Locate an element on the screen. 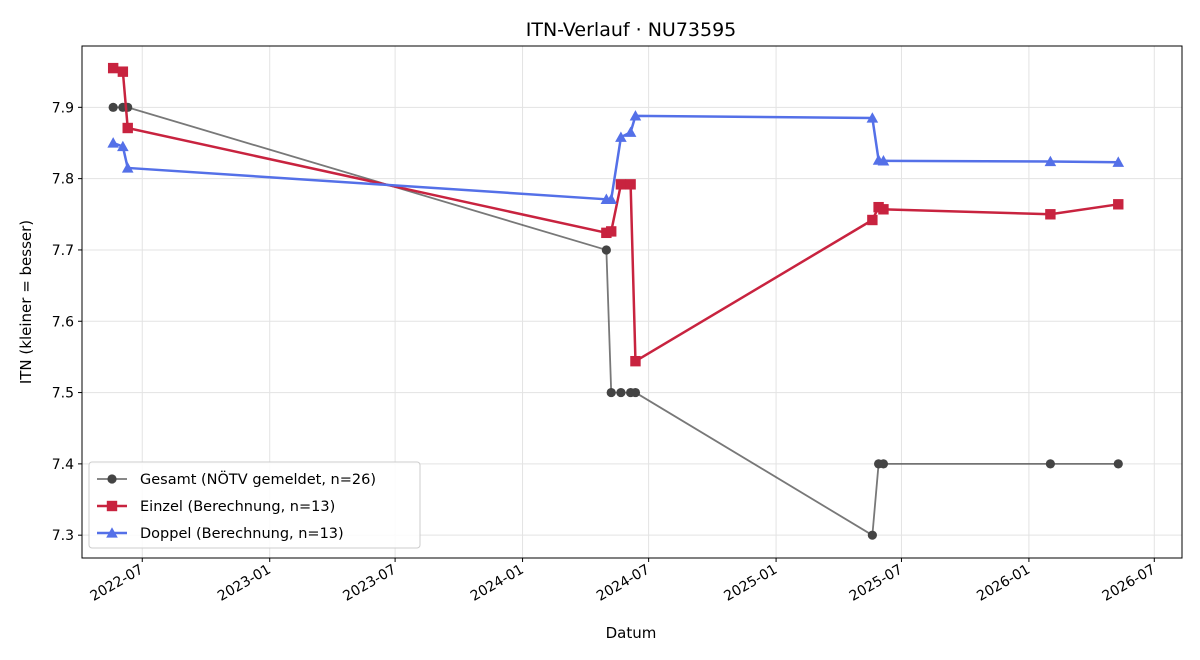  y-tick-label: 7.4 is located at coordinates (63, 465).